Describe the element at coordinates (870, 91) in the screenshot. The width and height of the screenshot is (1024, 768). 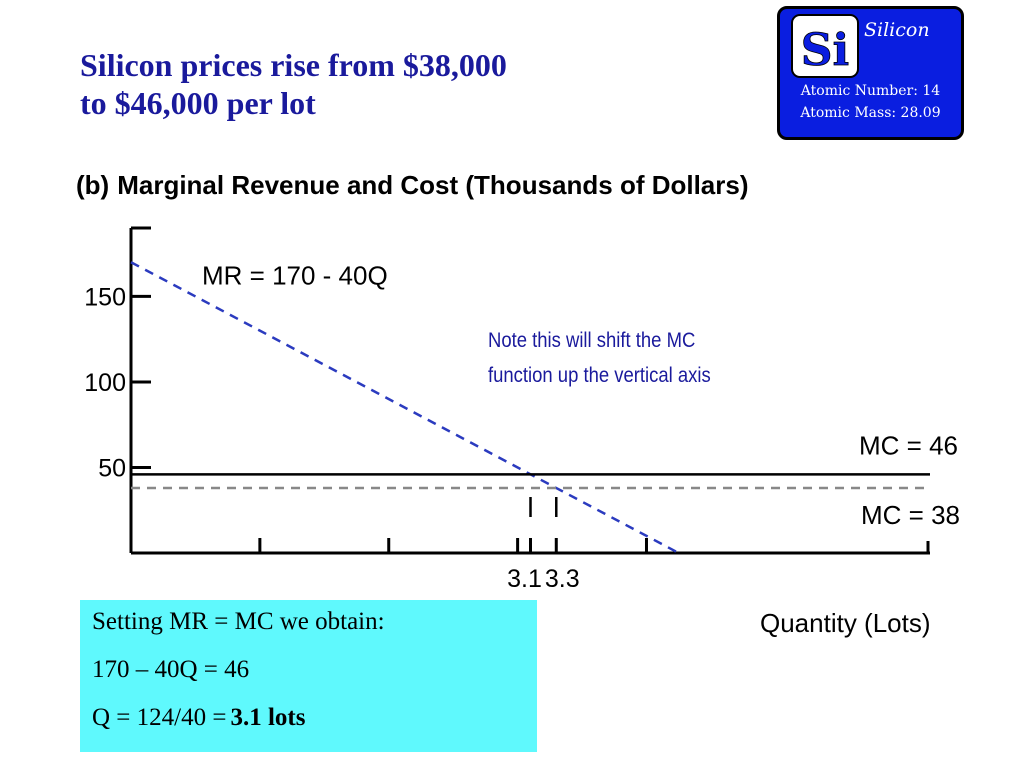
I see `atomic-number: Atomic Number: 14` at that location.